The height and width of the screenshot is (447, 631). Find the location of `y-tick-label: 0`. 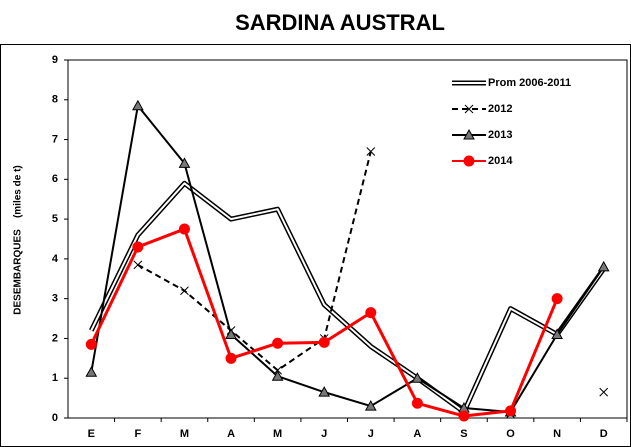

y-tick-label: 0 is located at coordinates (55, 418).